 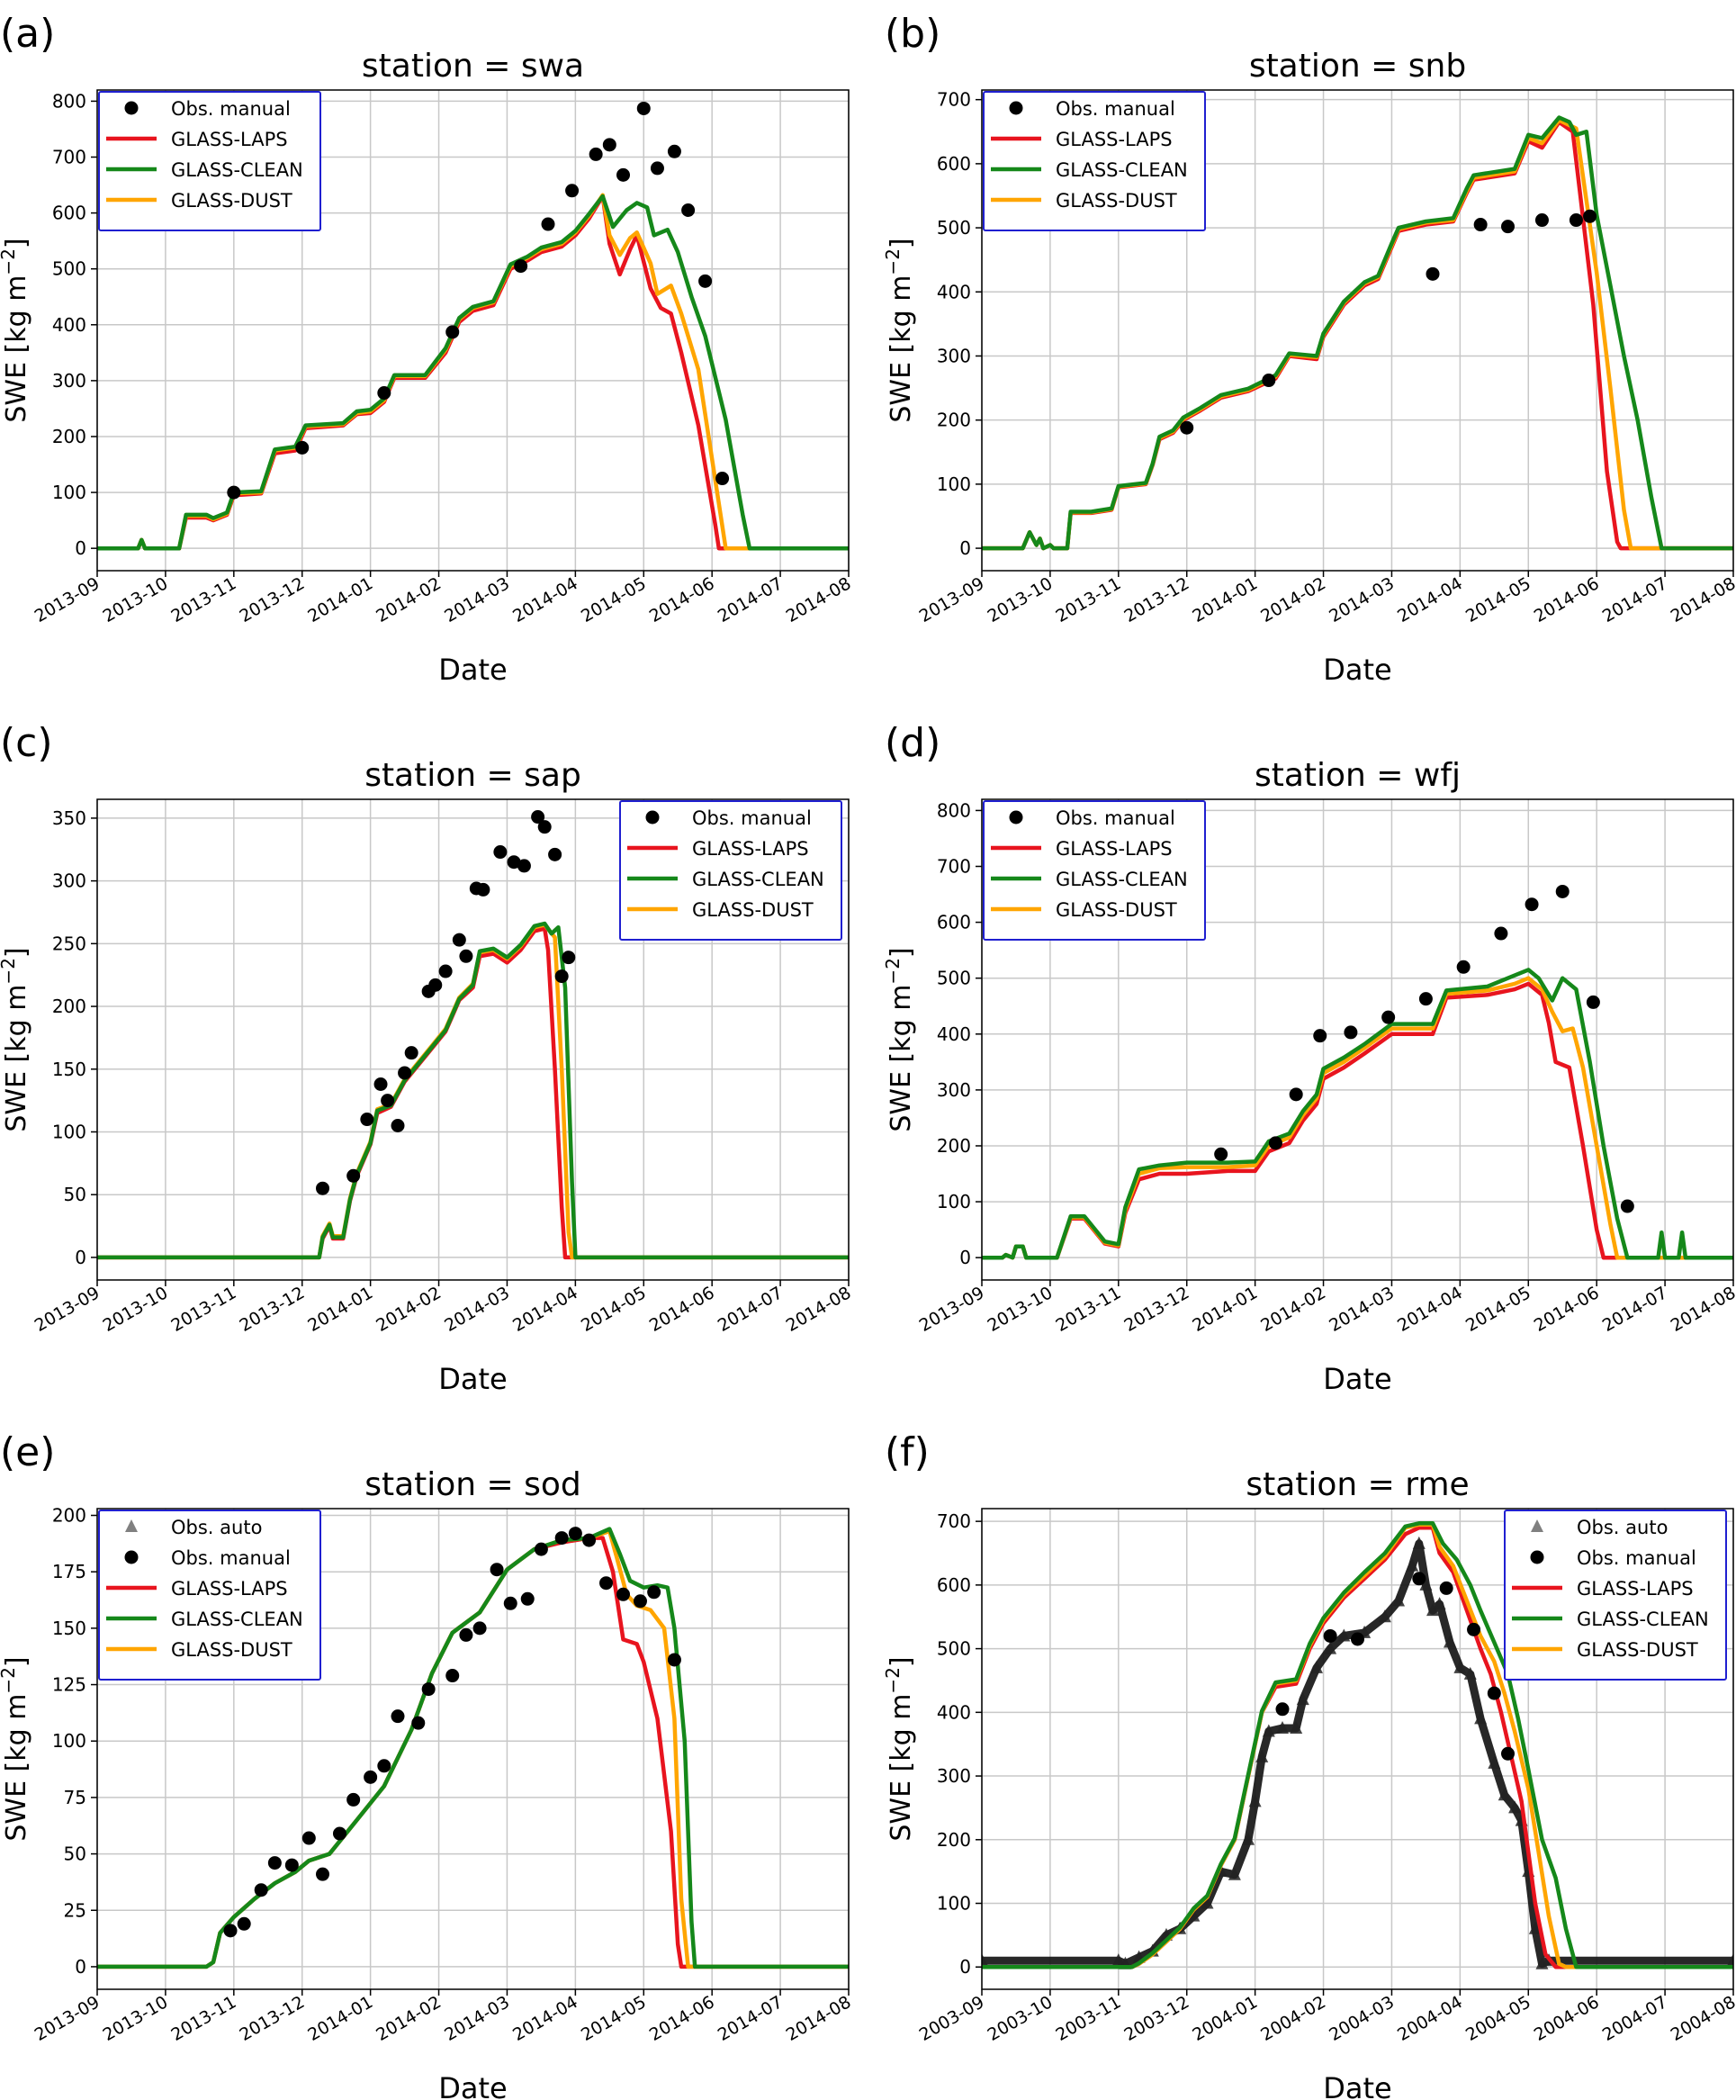 What do you see at coordinates (954, 100) in the screenshot?
I see `y-tick-label: 700` at bounding box center [954, 100].